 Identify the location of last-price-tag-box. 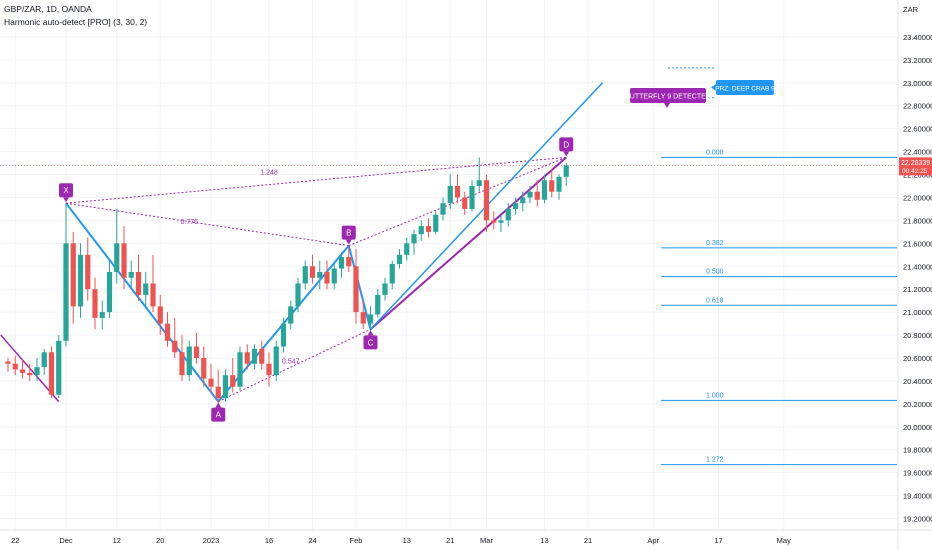
(915, 166).